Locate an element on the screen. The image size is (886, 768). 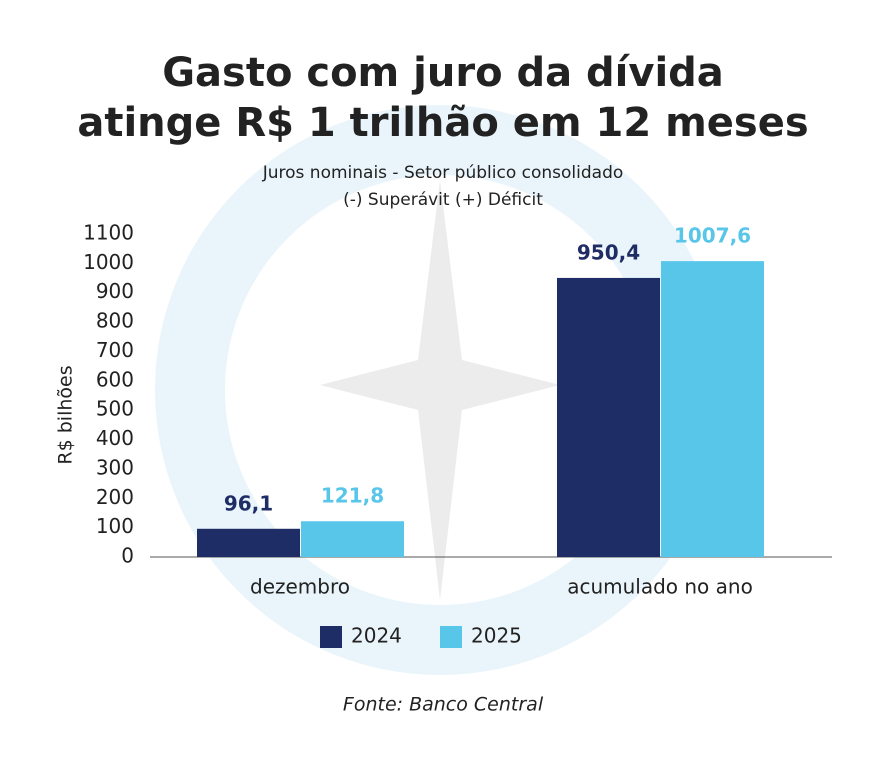
y-tick-label: 1000 is located at coordinates (108, 262).